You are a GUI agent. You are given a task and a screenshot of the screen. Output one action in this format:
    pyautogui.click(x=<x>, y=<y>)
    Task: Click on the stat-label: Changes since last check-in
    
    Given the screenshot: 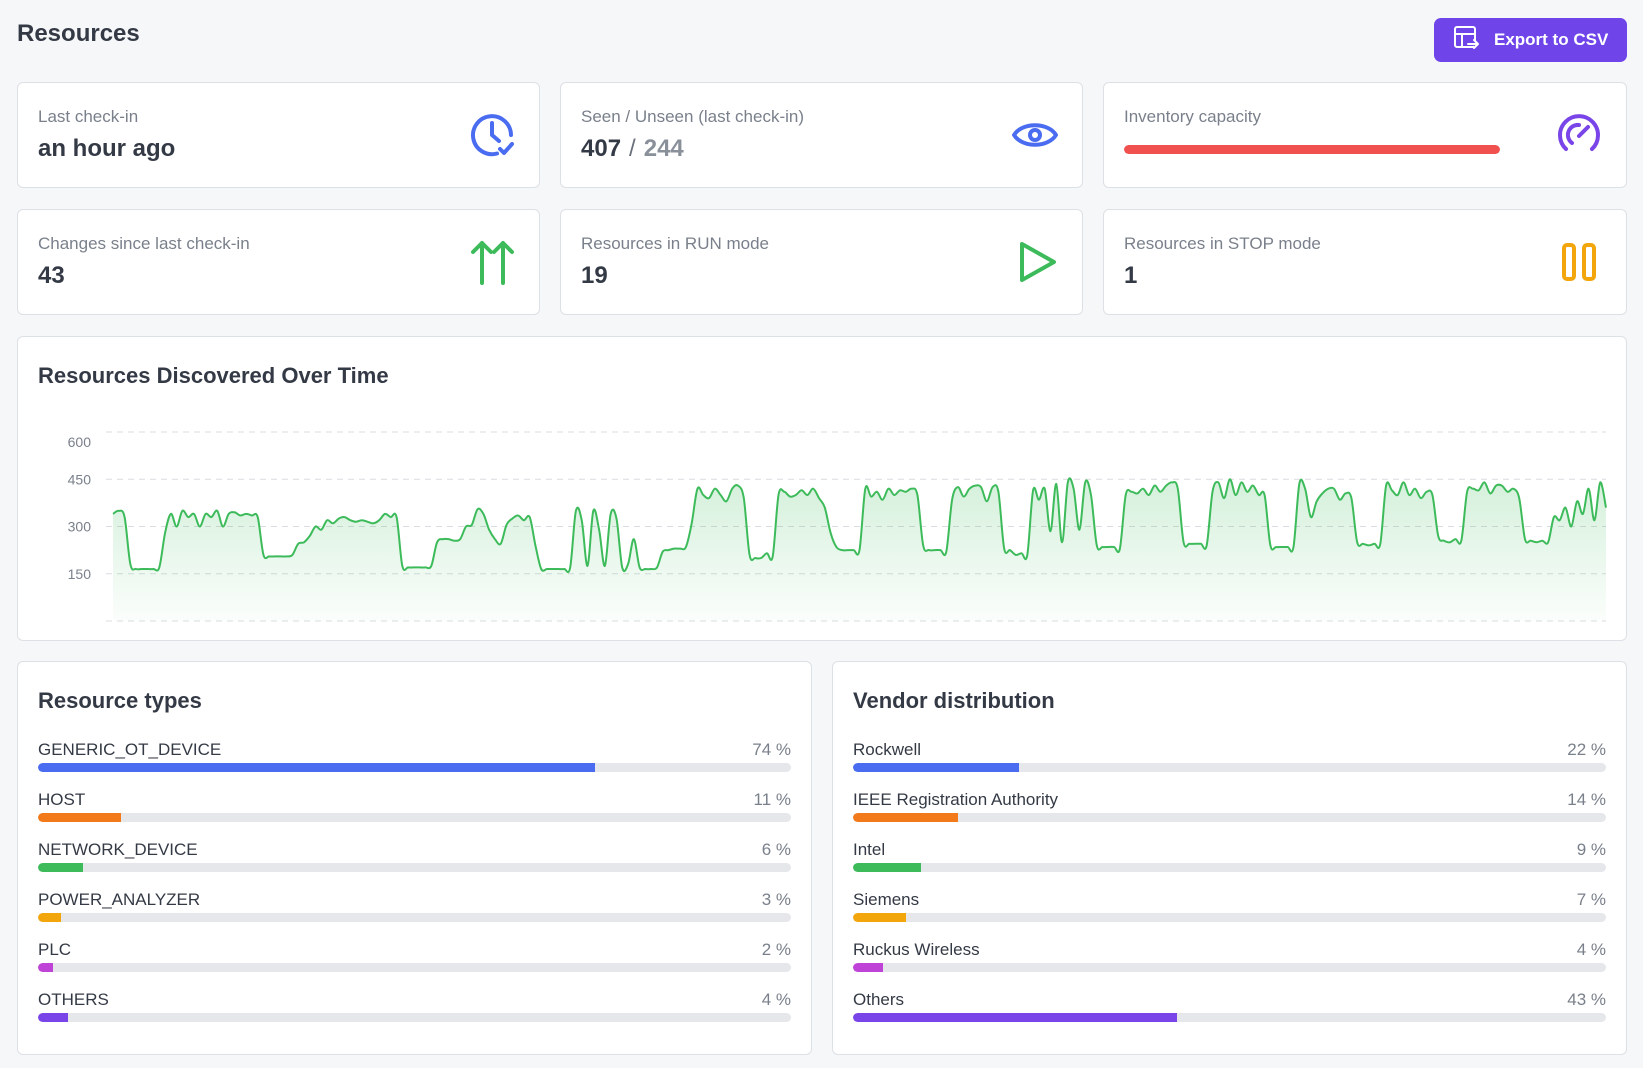 What is the action you would take?
    pyautogui.click(x=144, y=243)
    